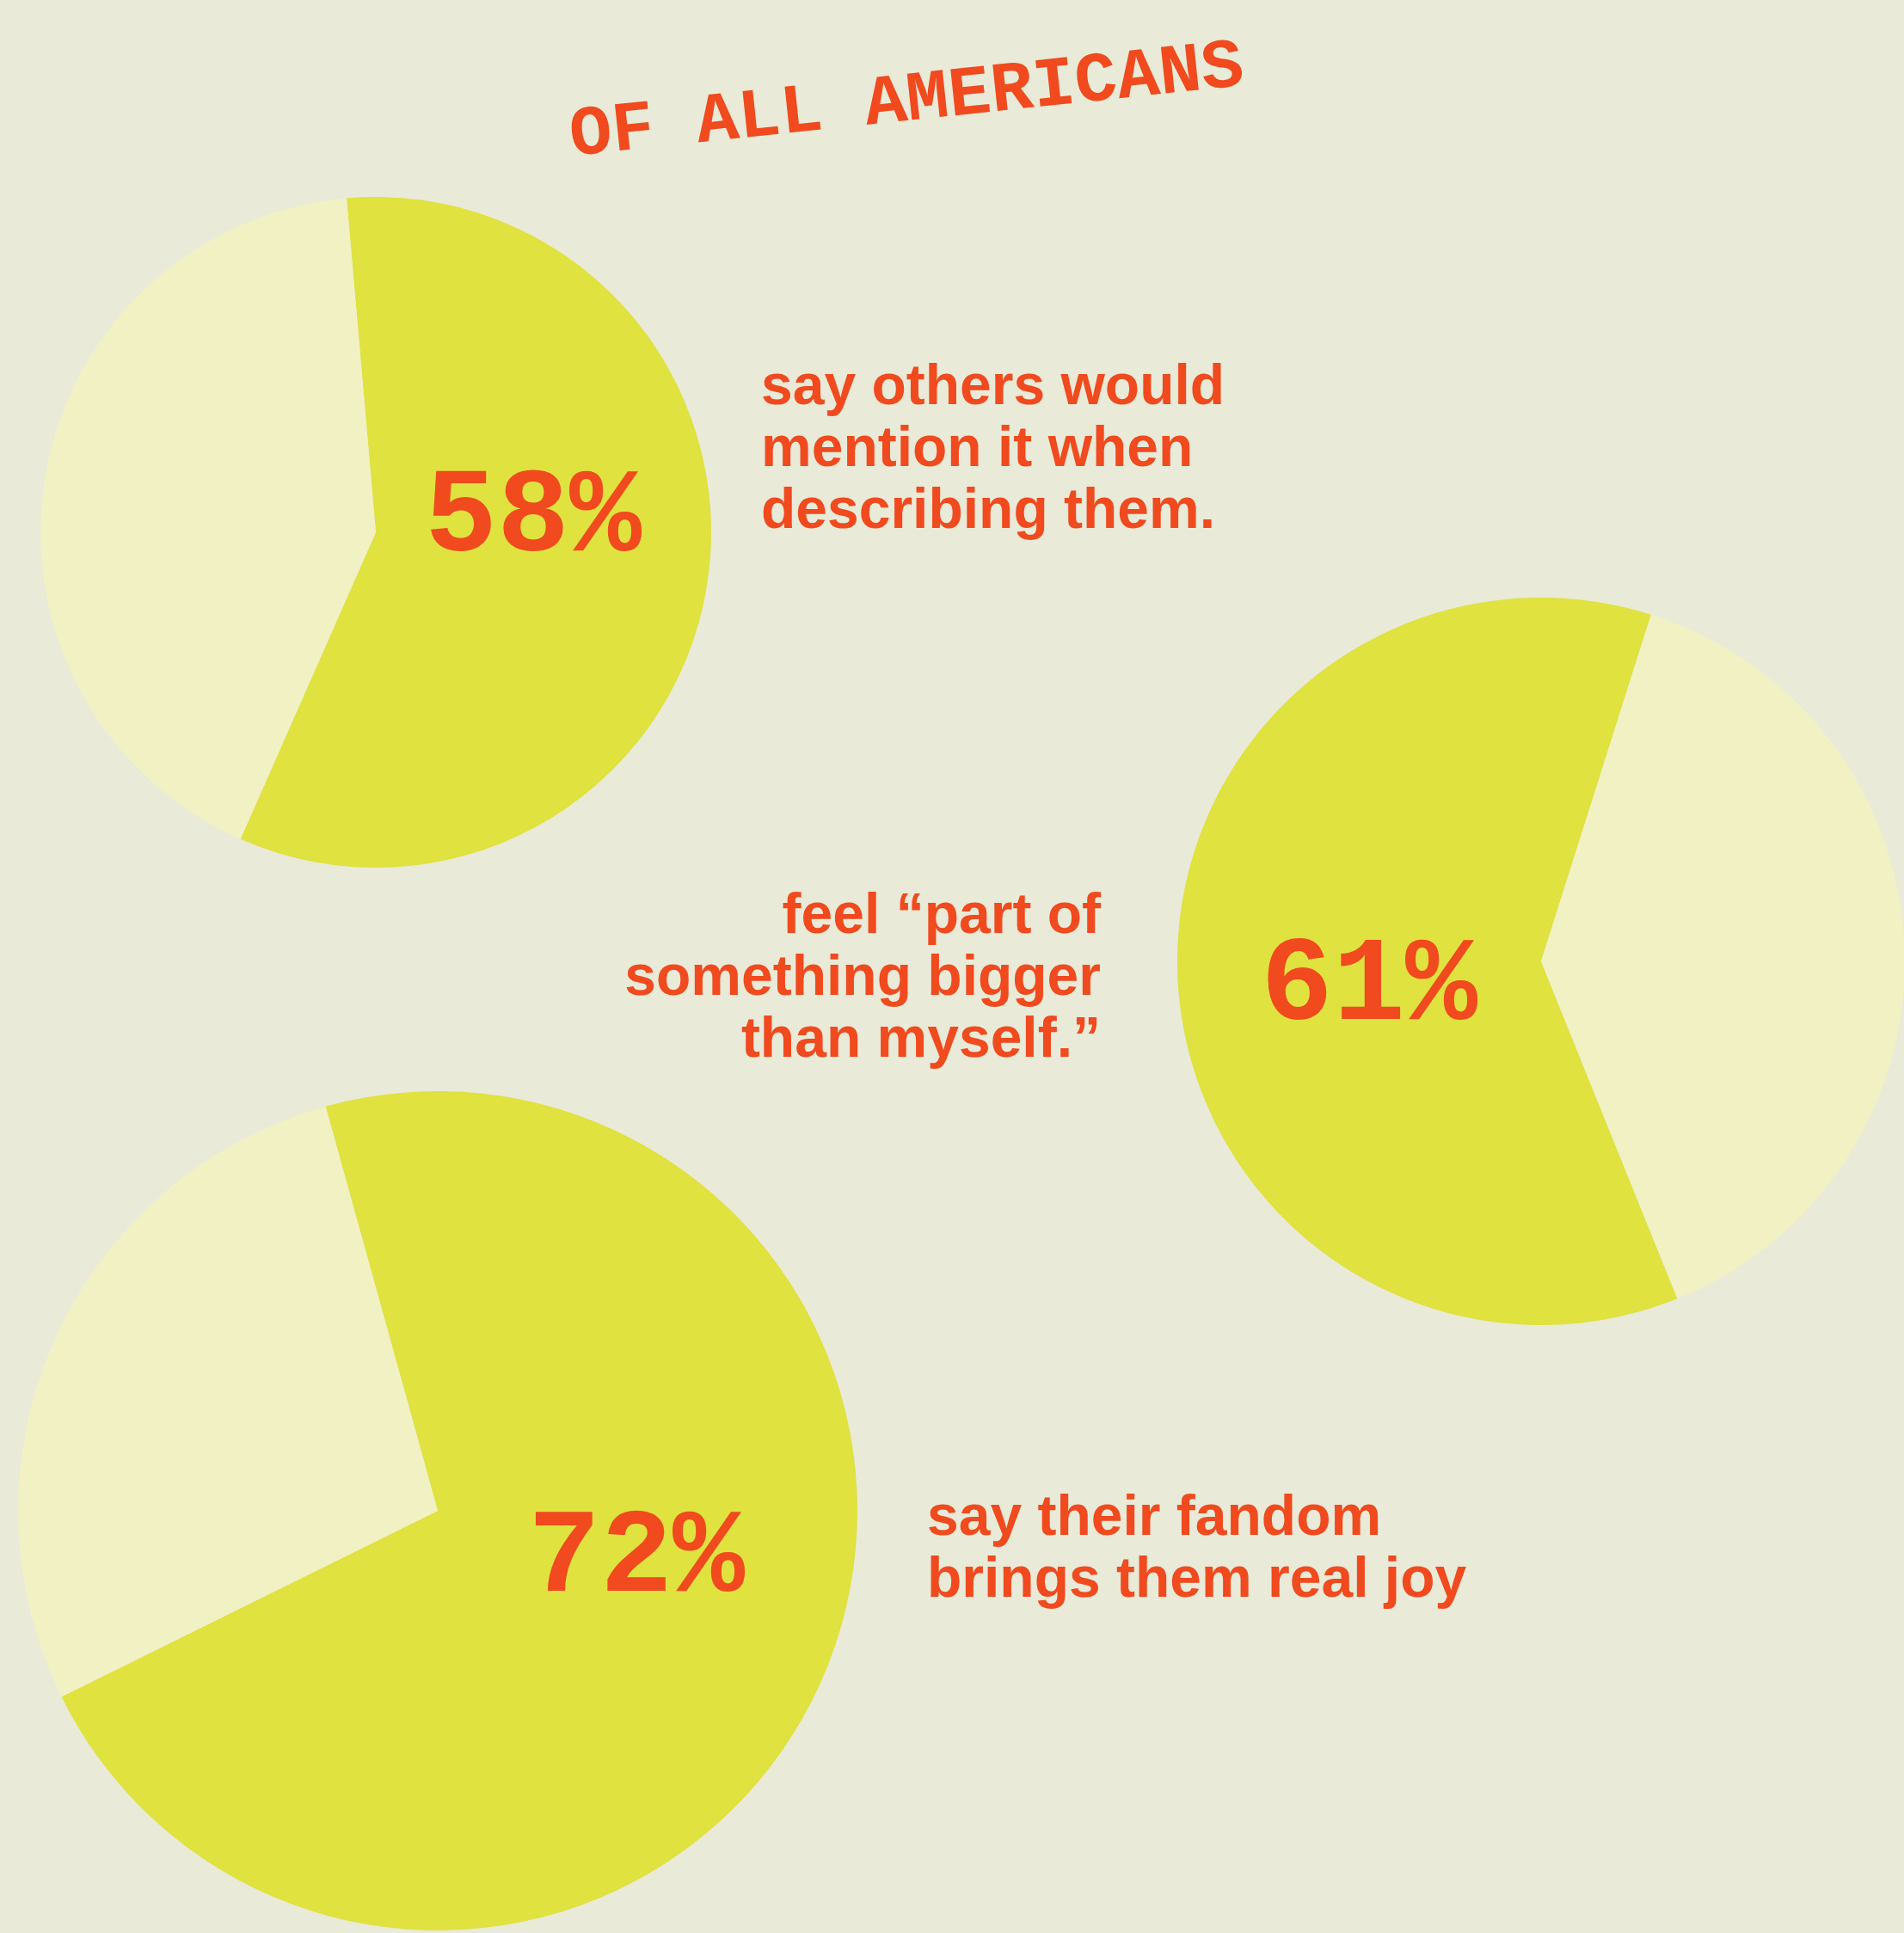 The height and width of the screenshot is (1933, 1904). Describe the element at coordinates (993, 446) in the screenshot. I see `text: say others would mention it when describing them.` at that location.